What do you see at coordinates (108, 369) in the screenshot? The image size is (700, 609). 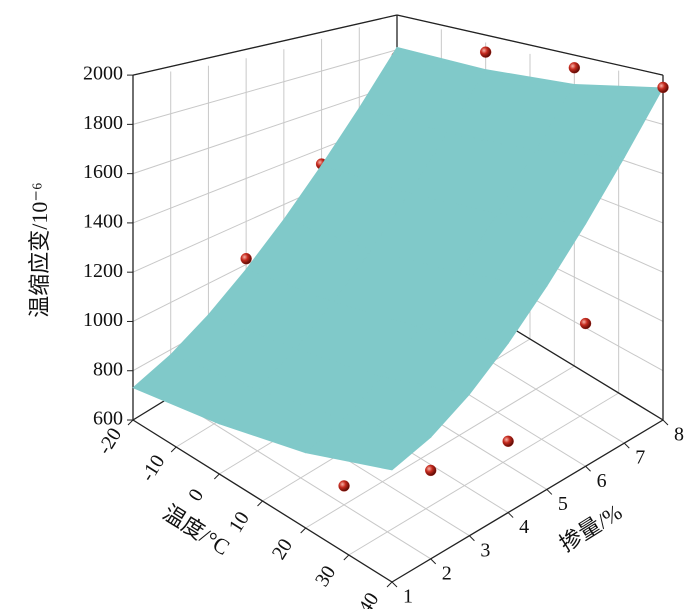 I see `z-tick-label: 800` at bounding box center [108, 369].